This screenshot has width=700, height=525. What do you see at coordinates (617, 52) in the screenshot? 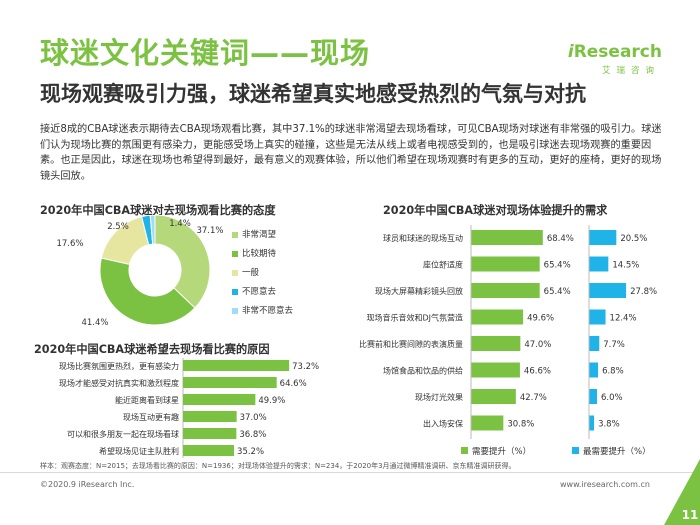
I see `logo-text: Research` at bounding box center [617, 52].